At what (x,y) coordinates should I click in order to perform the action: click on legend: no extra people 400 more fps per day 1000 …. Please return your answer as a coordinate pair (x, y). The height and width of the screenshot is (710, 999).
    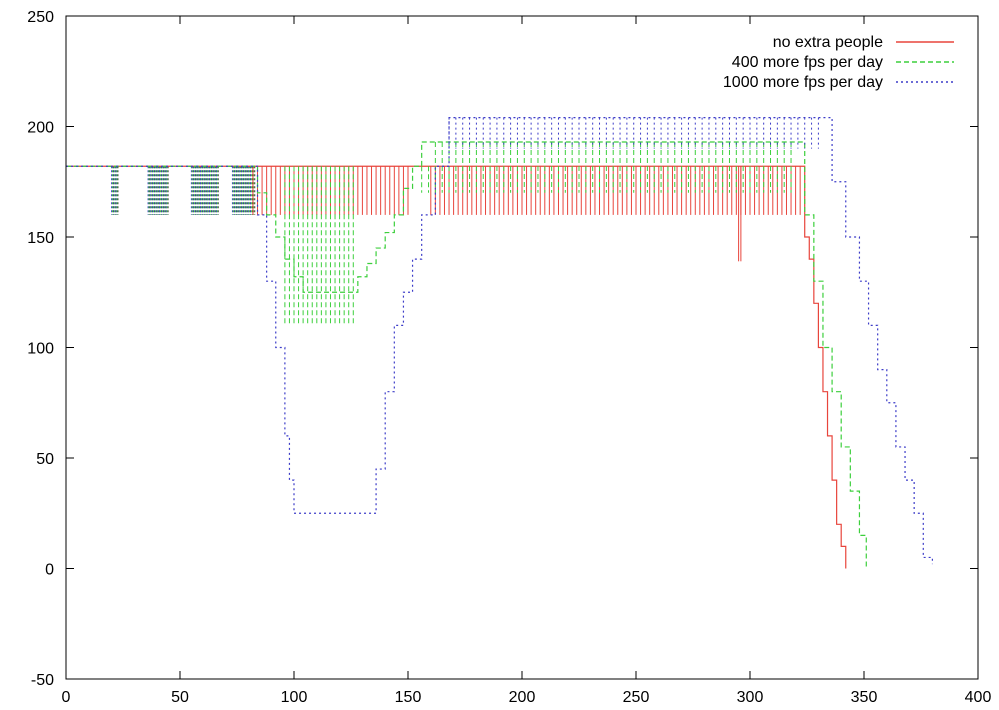
    Looking at the image, I should click on (838, 62).